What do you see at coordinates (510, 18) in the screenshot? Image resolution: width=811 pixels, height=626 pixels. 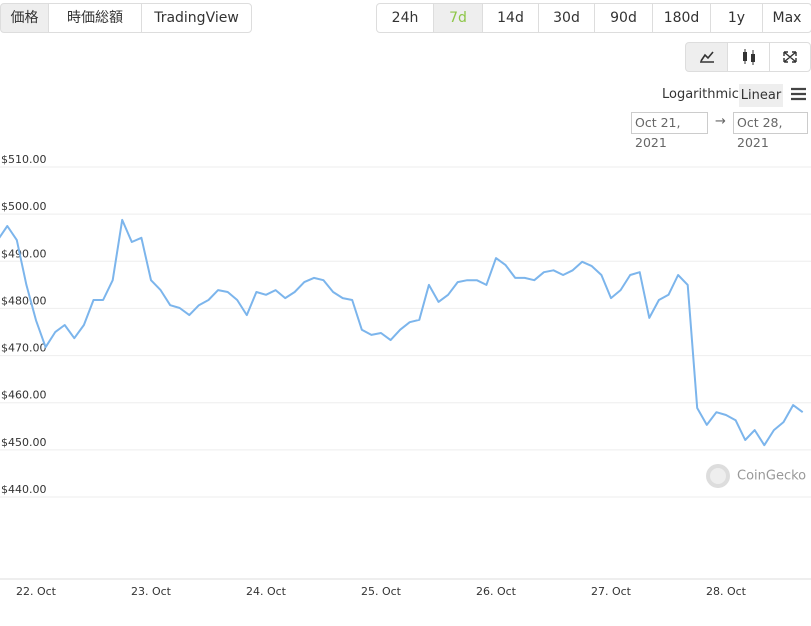 I see `range-button: 14d` at bounding box center [510, 18].